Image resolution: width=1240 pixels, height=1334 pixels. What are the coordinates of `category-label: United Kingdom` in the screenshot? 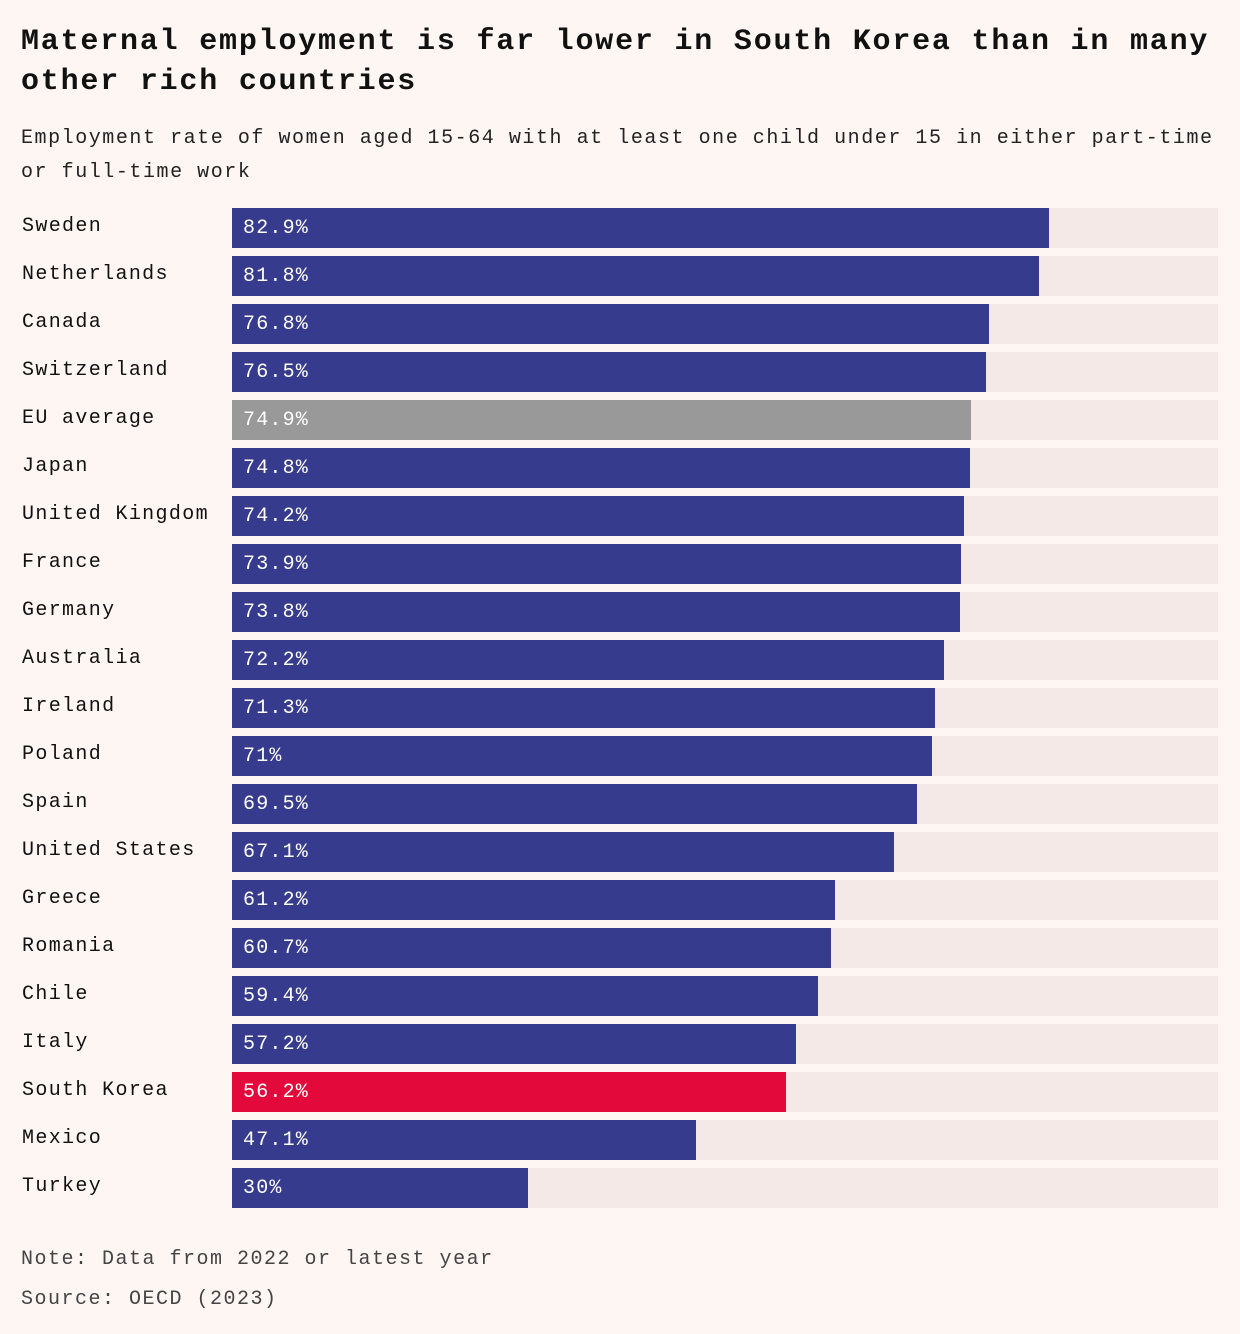 It's located at (115, 514).